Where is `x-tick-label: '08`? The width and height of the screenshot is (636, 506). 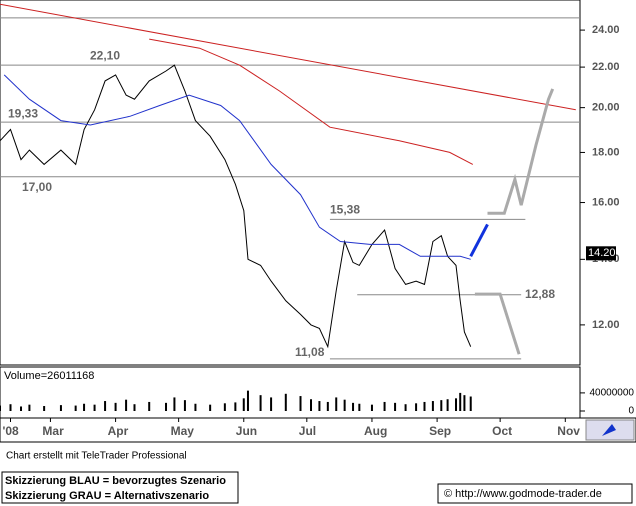
x-tick-label: '08 is located at coordinates (11, 431).